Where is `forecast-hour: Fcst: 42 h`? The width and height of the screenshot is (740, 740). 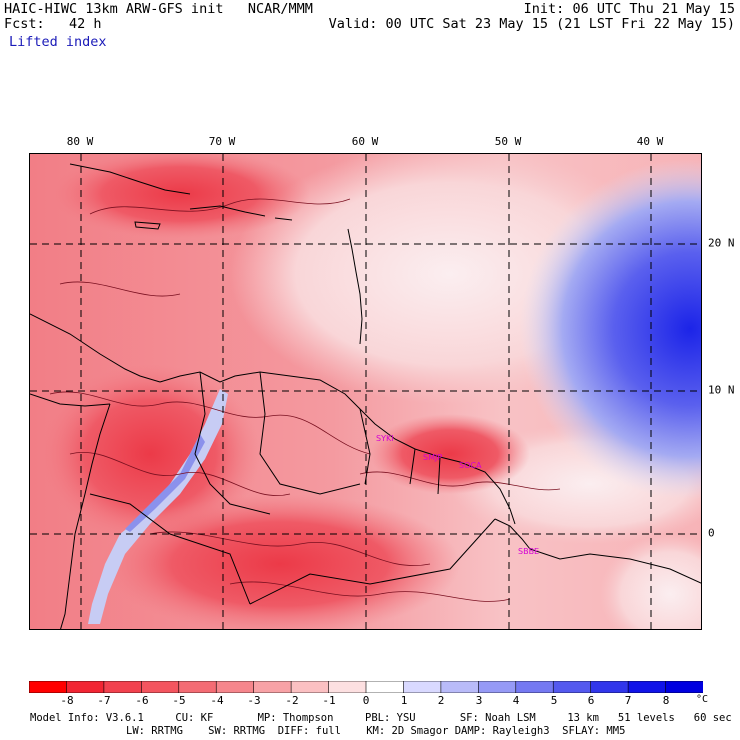 forecast-hour: Fcst: 42 h is located at coordinates (53, 24).